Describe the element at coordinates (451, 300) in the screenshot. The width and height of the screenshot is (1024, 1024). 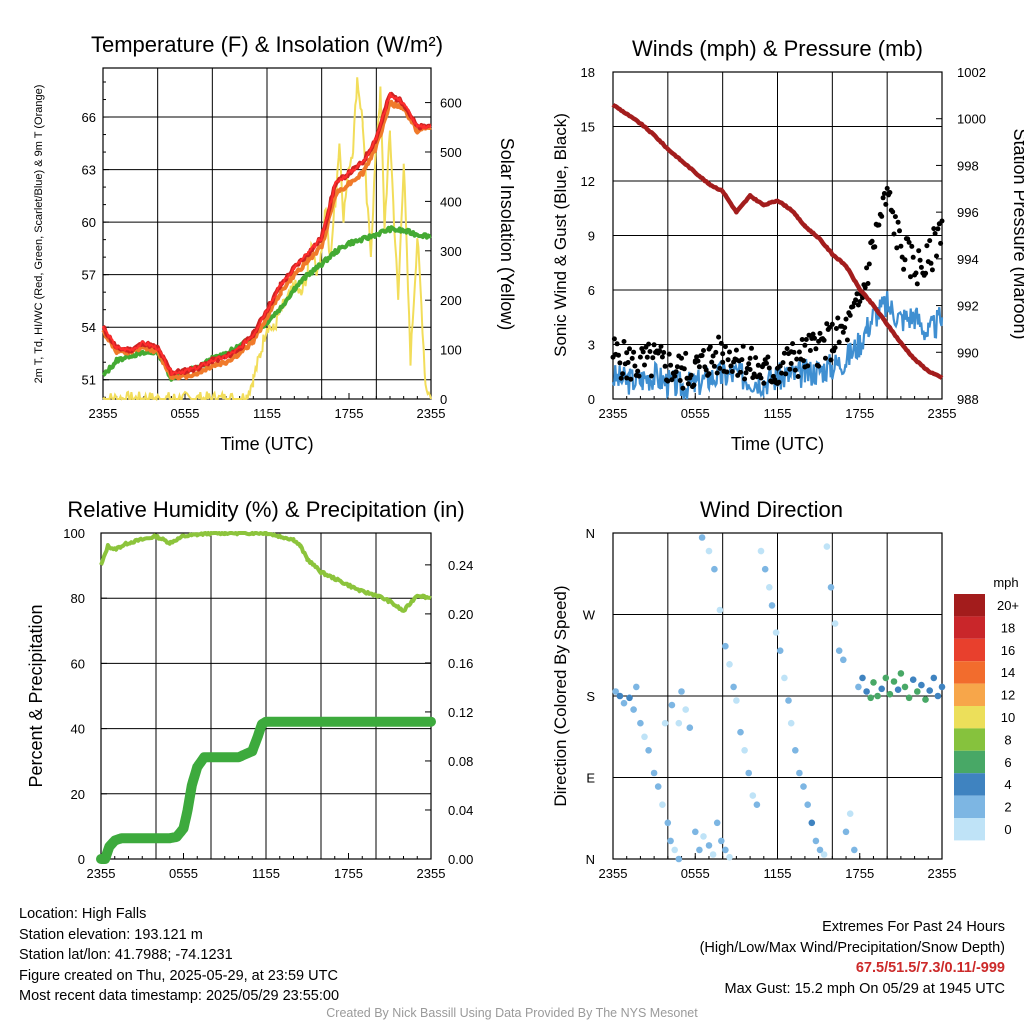
I see `y-tick-label-right: 200` at that location.